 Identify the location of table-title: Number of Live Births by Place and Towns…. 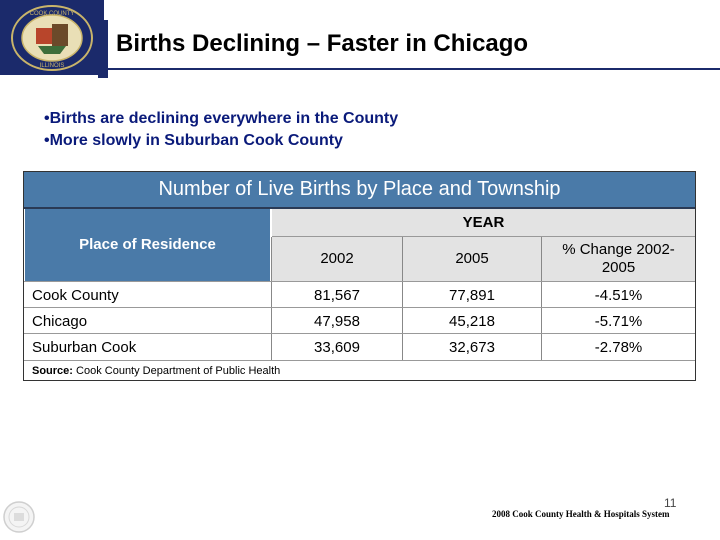
(359, 189).